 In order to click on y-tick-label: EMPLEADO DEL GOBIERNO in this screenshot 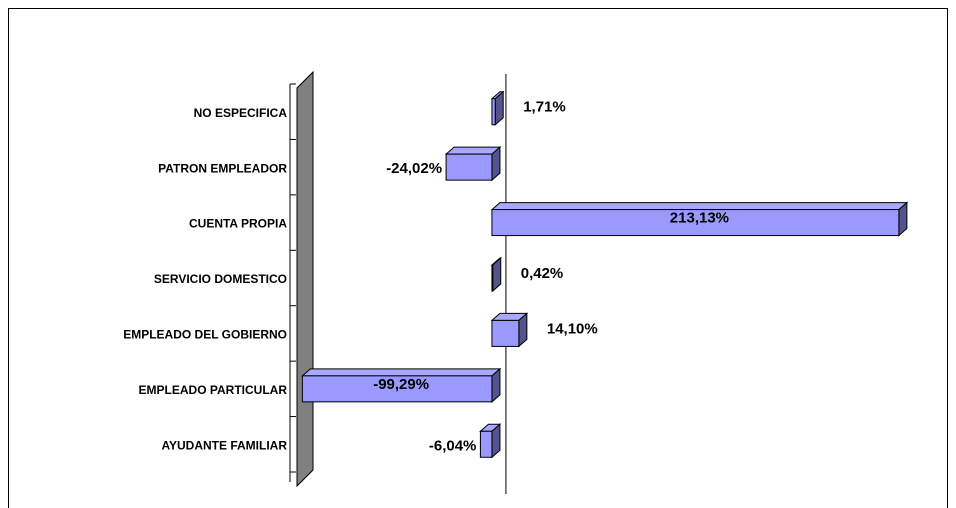, I will do `click(205, 335)`.